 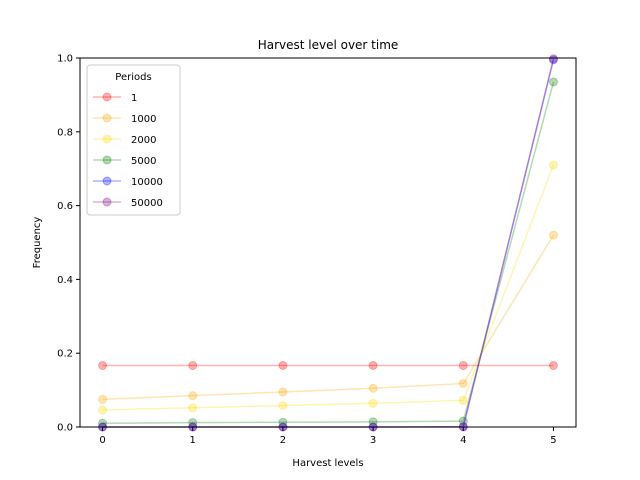 I want to click on legend-label: 2000, so click(x=143, y=140).